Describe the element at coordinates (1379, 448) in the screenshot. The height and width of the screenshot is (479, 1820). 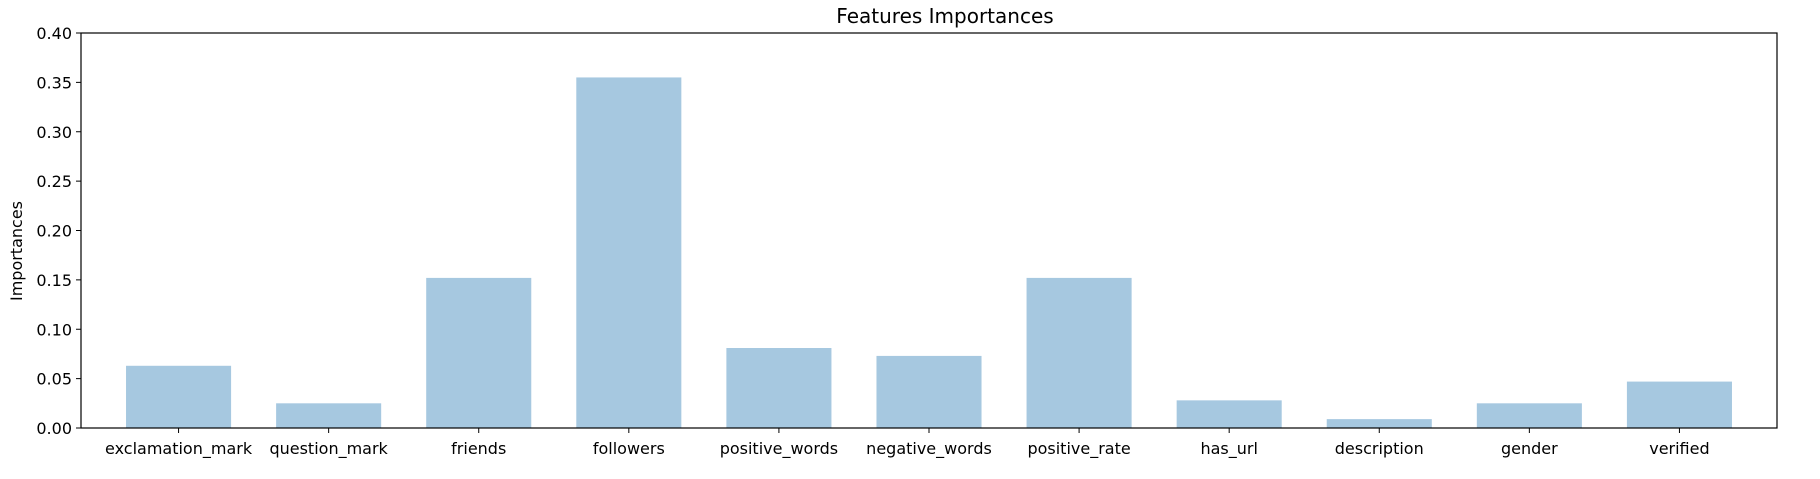
I see `x-tick-label: description` at that location.